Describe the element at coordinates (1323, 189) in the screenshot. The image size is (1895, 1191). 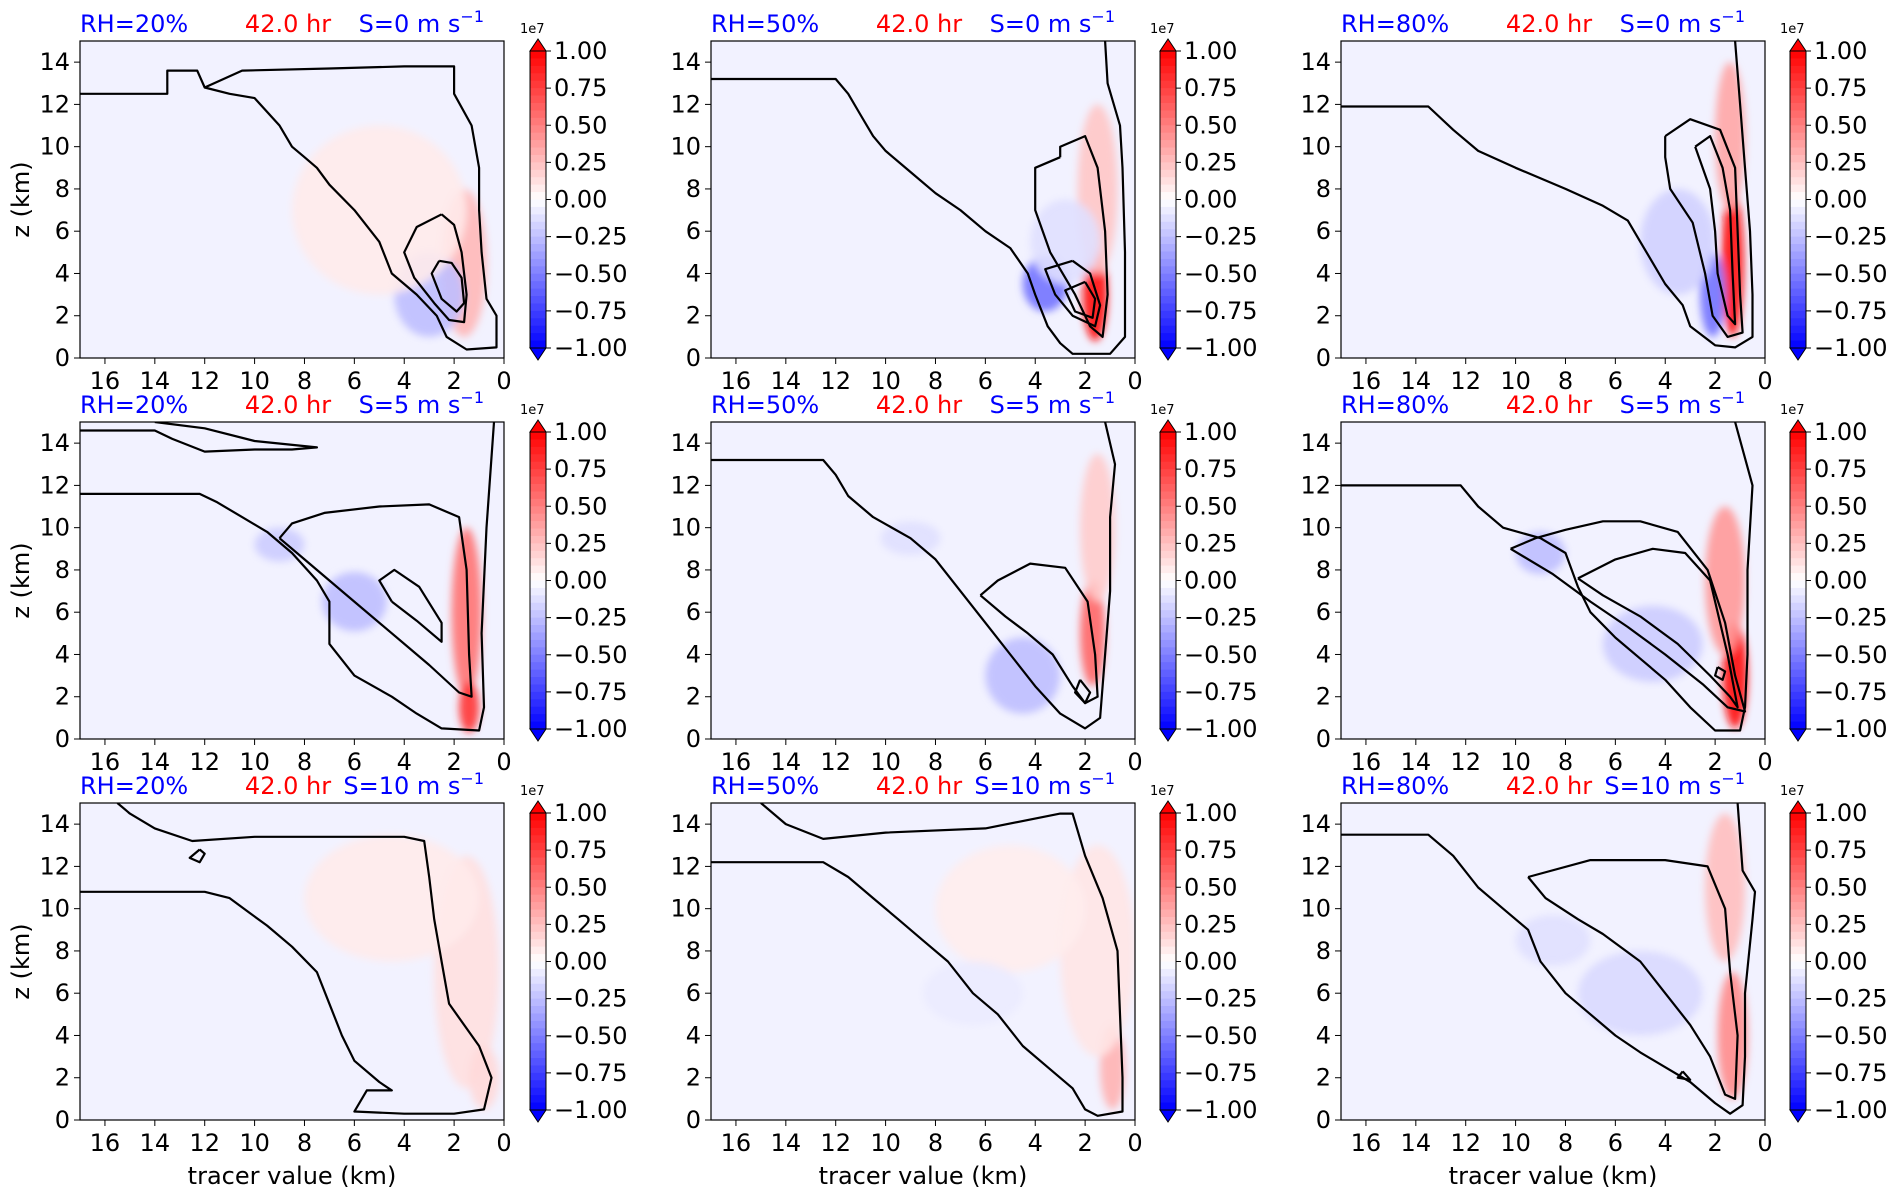
I see `y-tick-label: 8` at that location.